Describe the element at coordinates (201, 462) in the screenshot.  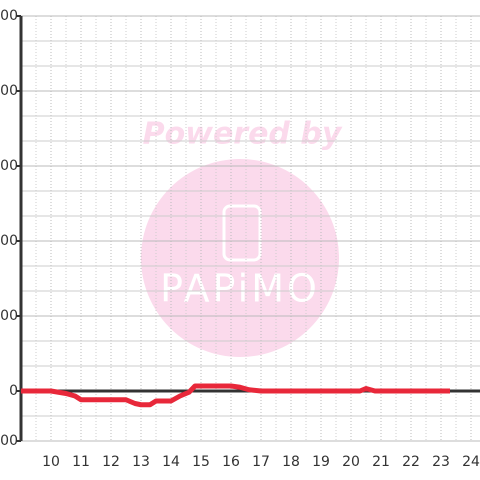
I see `x-tick-label: 15` at that location.